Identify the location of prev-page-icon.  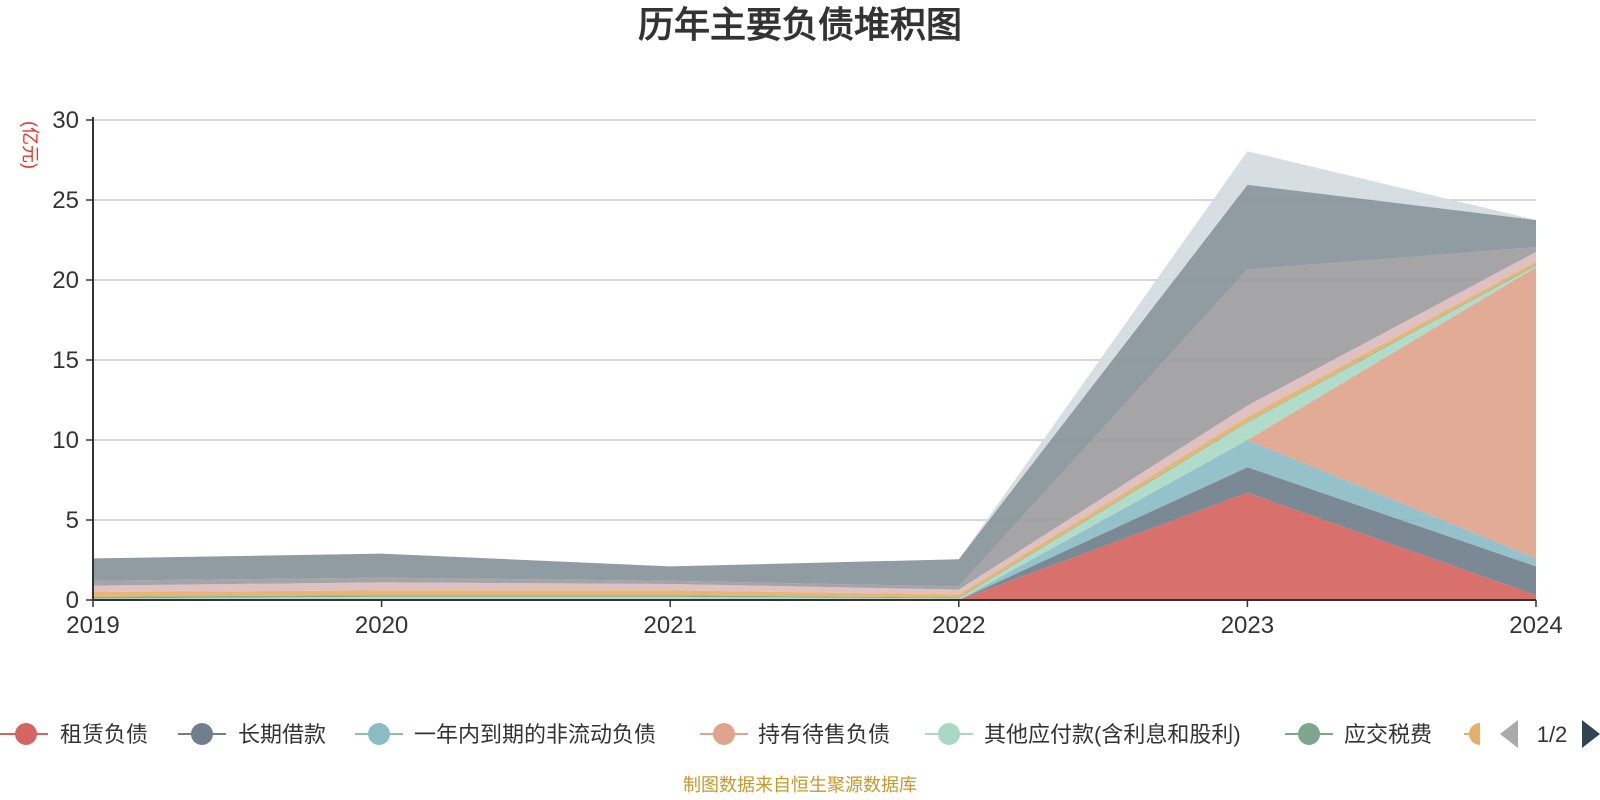
(1509, 734).